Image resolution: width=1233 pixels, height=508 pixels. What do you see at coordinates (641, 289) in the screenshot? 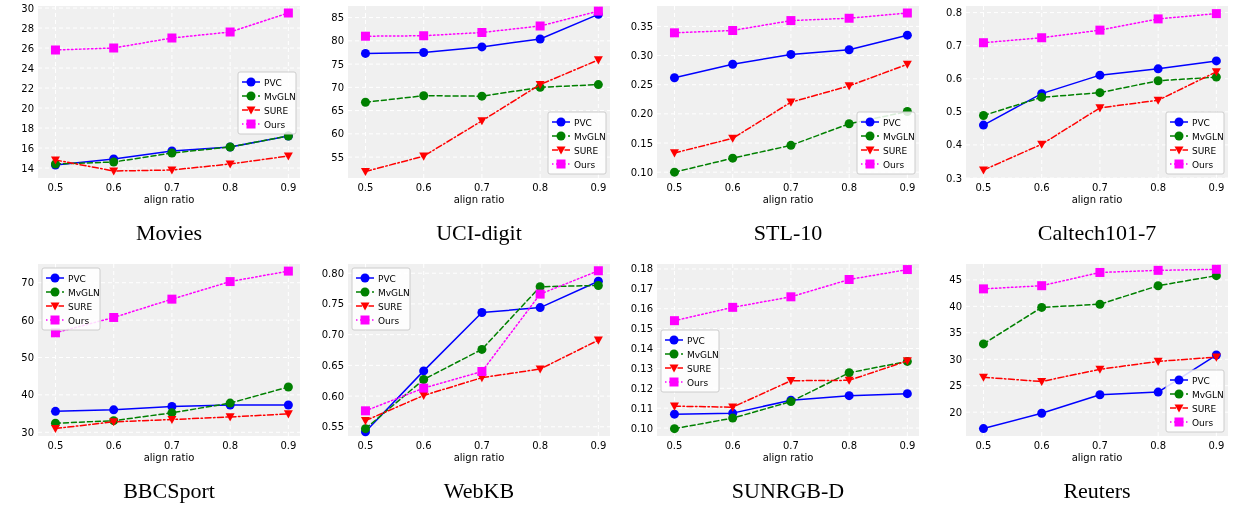
I see `y-tick-label: 0.17` at bounding box center [641, 289].